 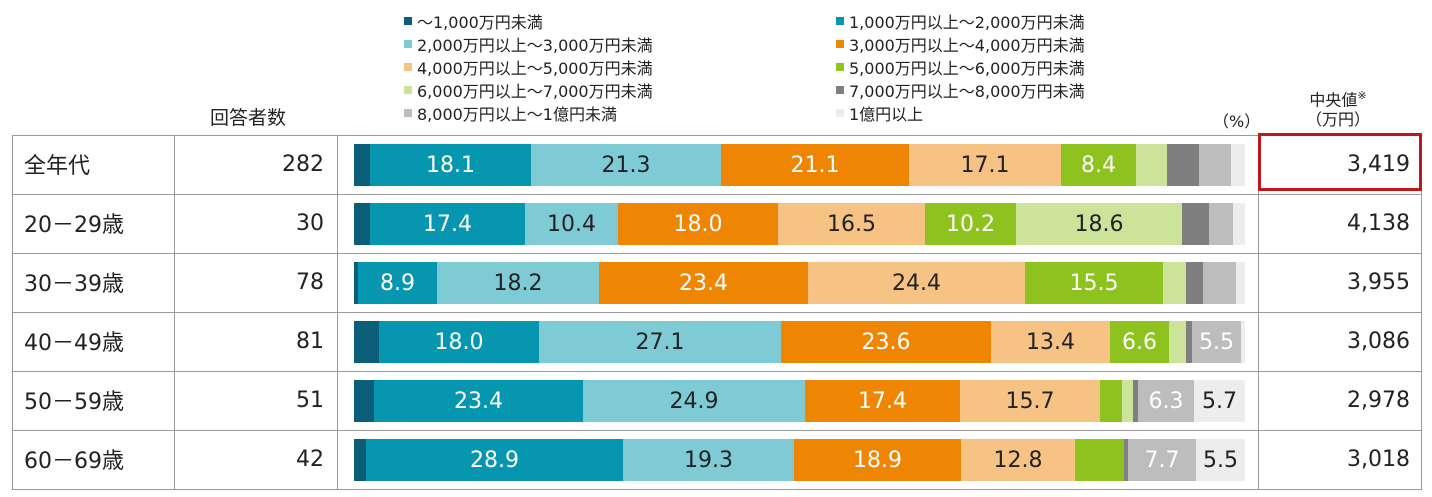 I want to click on bar-segment: 7.7, so click(x=1162, y=460).